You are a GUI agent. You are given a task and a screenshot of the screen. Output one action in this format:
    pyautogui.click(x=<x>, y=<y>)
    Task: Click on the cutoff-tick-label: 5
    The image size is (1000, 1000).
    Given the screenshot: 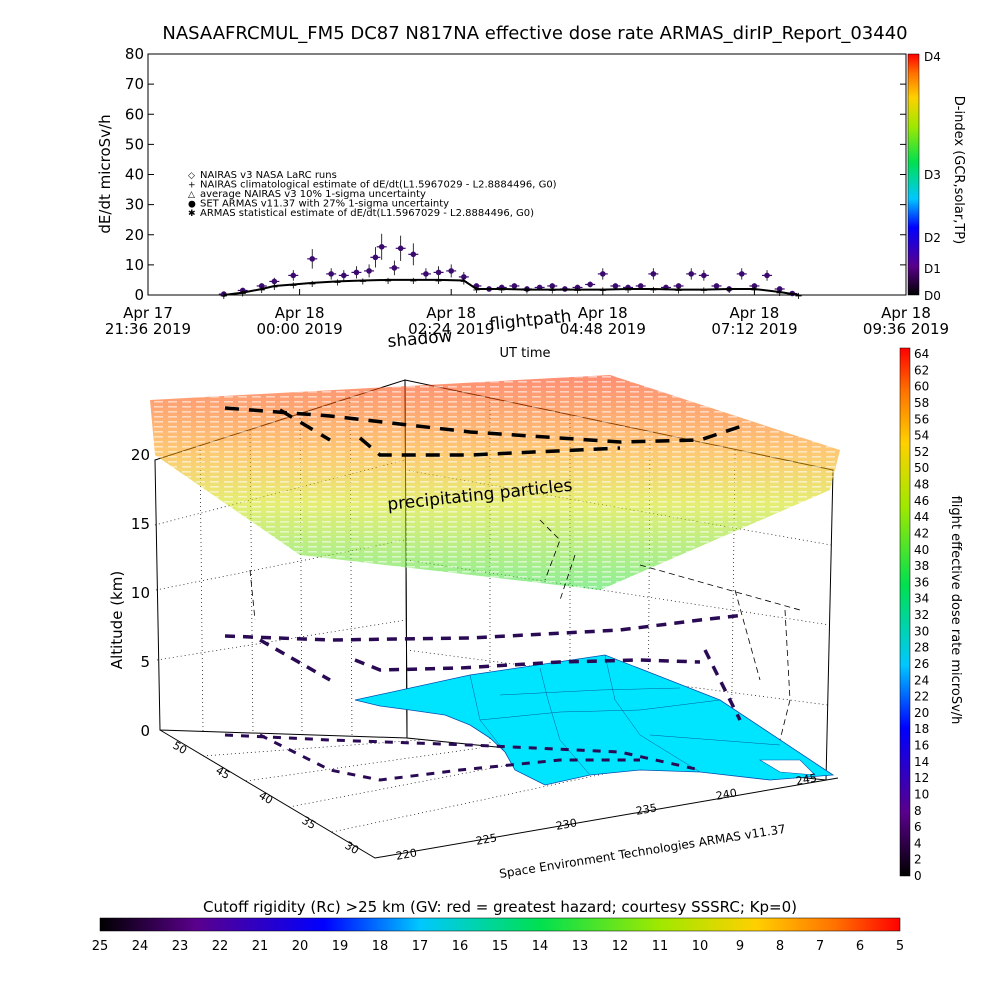 What is the action you would take?
    pyautogui.click(x=900, y=946)
    